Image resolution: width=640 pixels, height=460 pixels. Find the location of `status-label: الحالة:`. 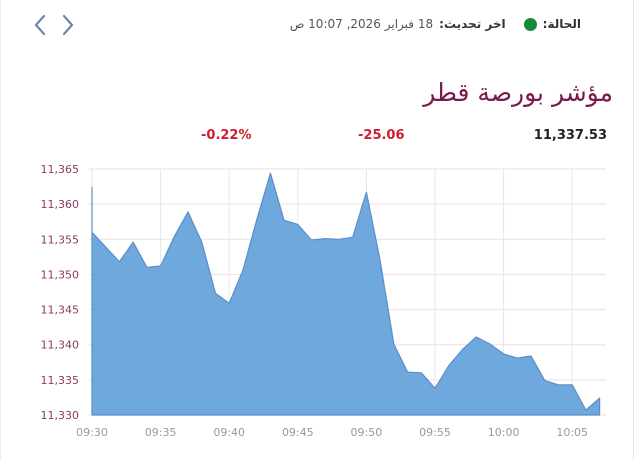

status-label: الحالة: is located at coordinates (561, 24).